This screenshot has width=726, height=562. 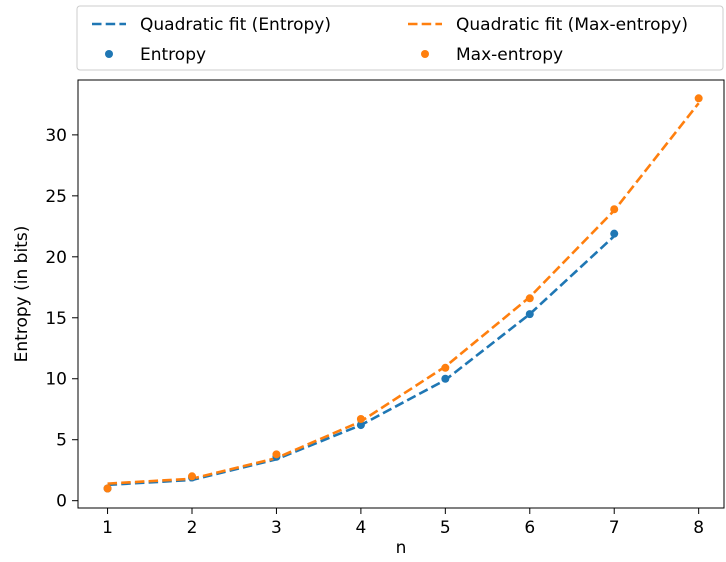 I want to click on x-tick-label: 4, so click(x=360, y=528).